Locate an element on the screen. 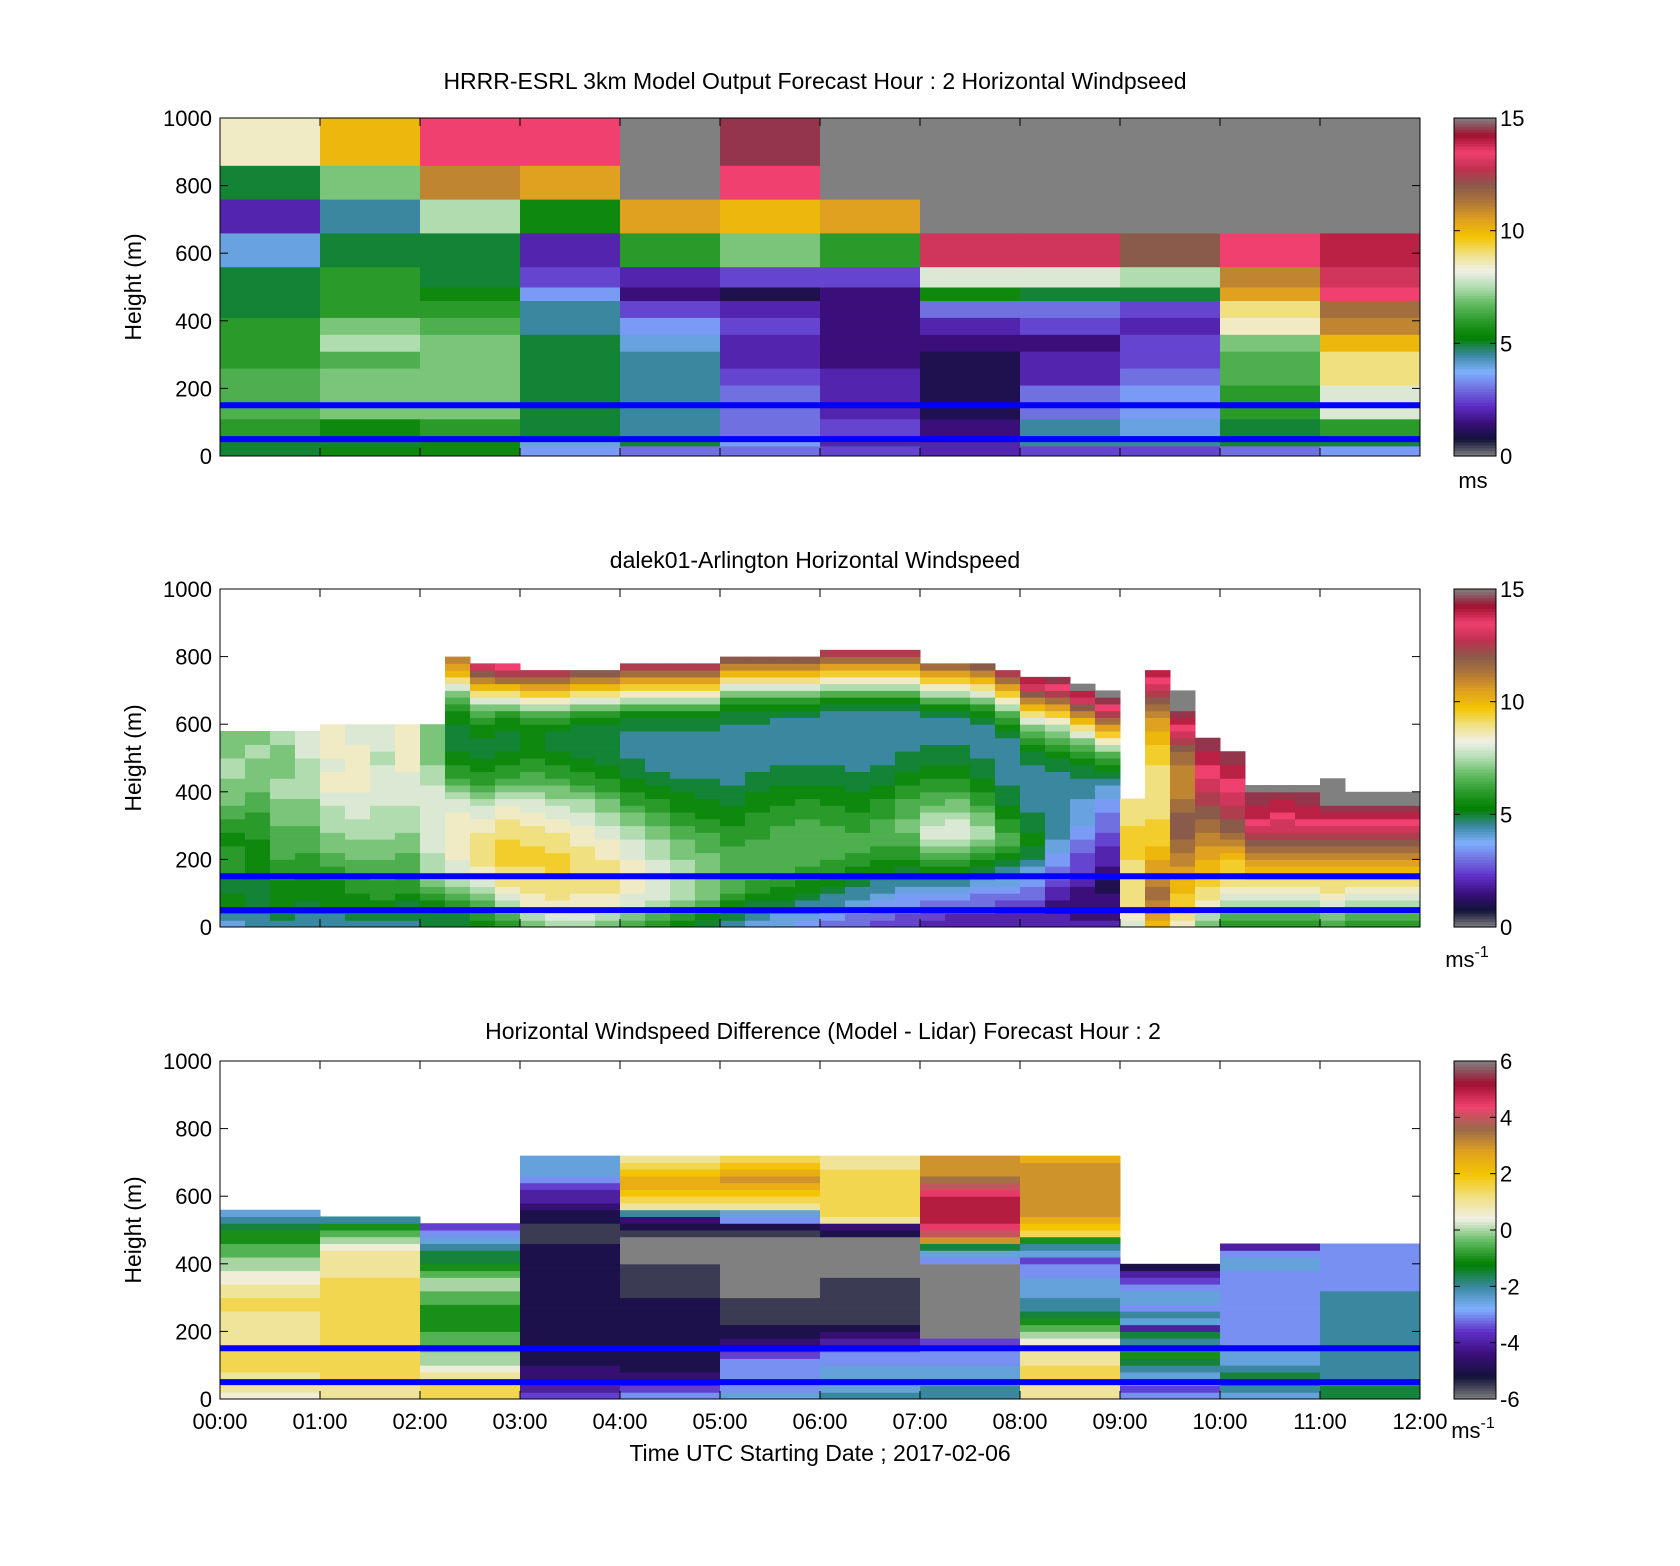  y-tick-label: 0 is located at coordinates (206, 456).